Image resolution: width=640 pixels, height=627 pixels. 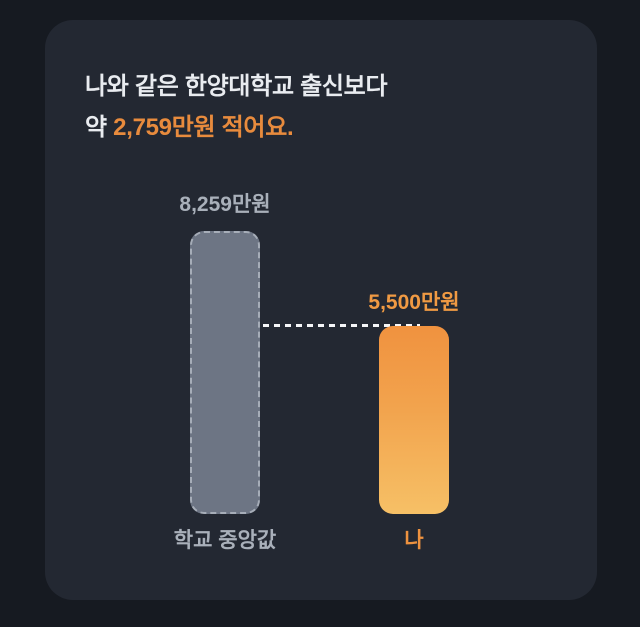 I want to click on median-bar-value-label: 8,259만원, so click(x=225, y=204).